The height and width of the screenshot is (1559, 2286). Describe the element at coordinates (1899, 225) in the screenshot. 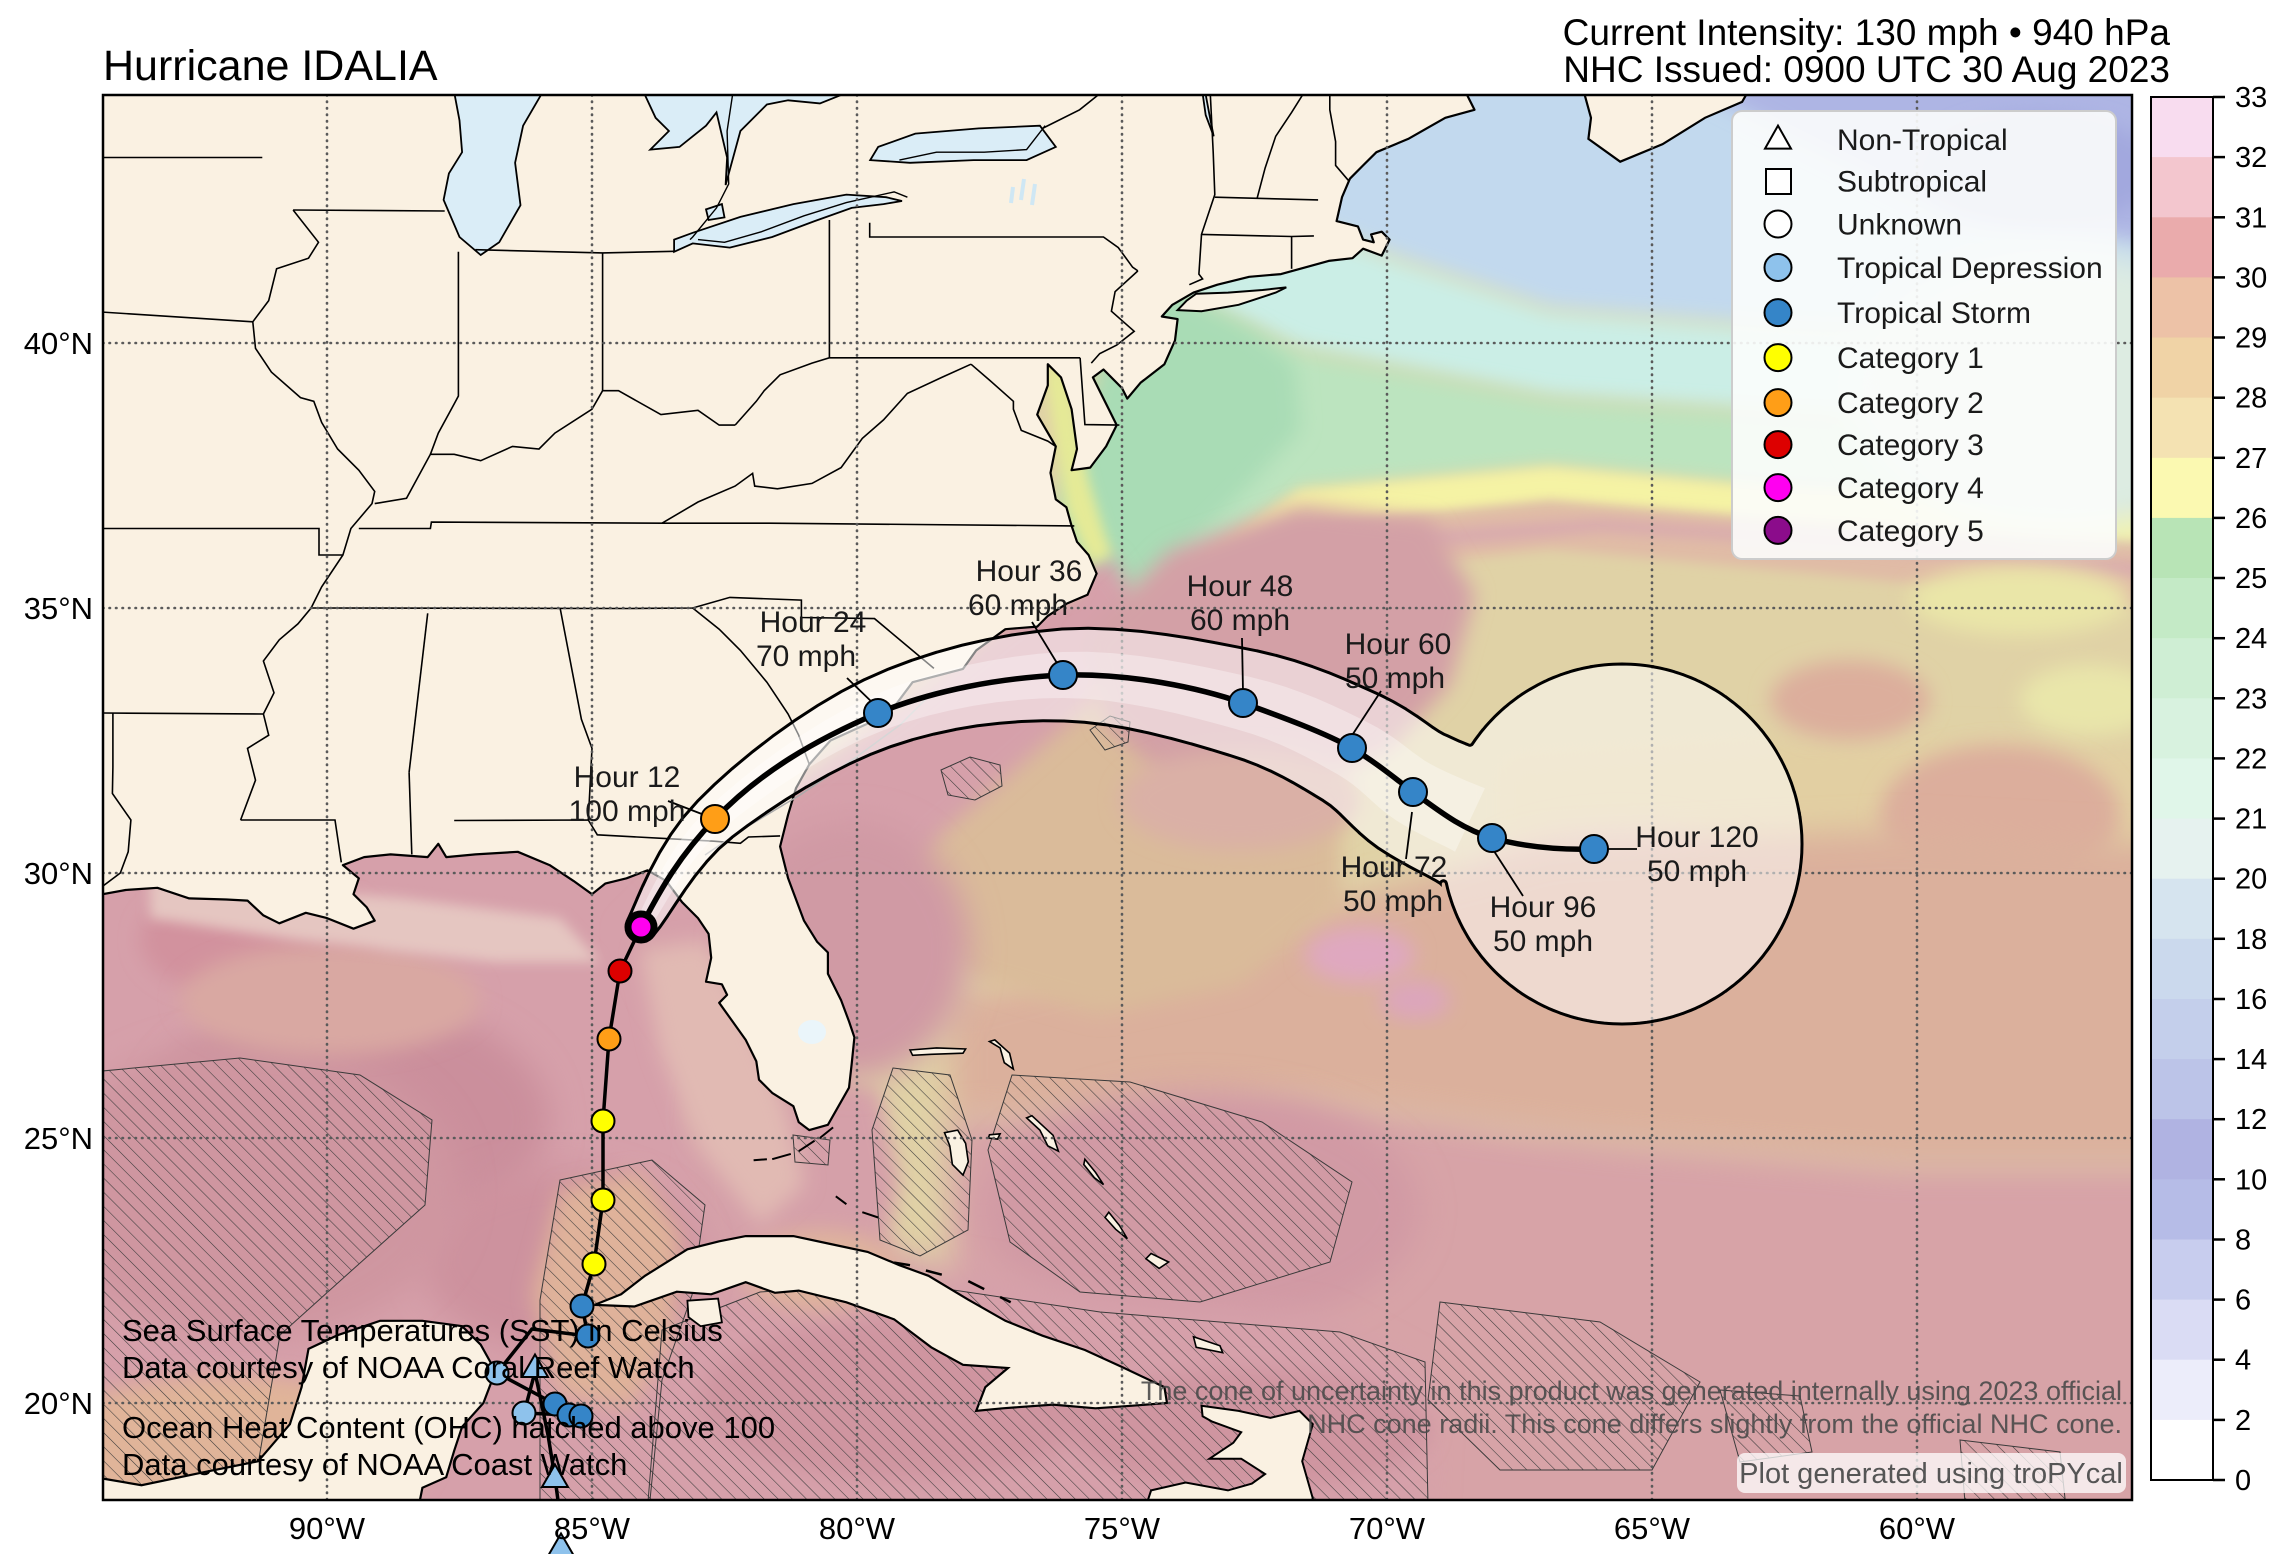

I see `svg-text: Unknown` at that location.